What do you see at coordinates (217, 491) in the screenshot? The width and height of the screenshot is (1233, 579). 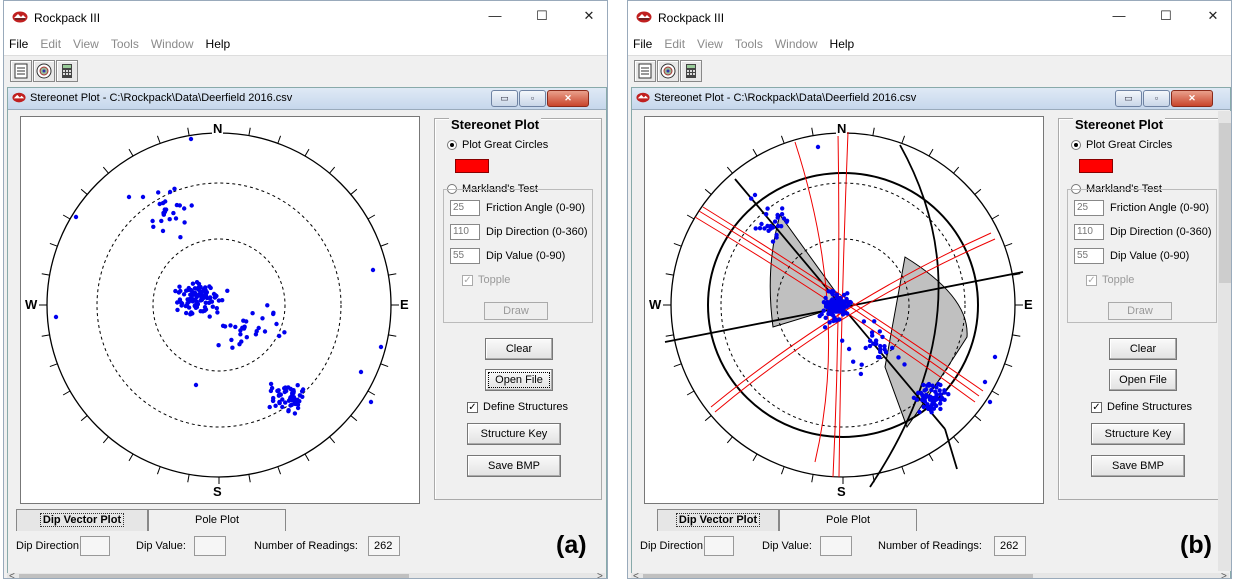 I see `south-label: S` at bounding box center [217, 491].